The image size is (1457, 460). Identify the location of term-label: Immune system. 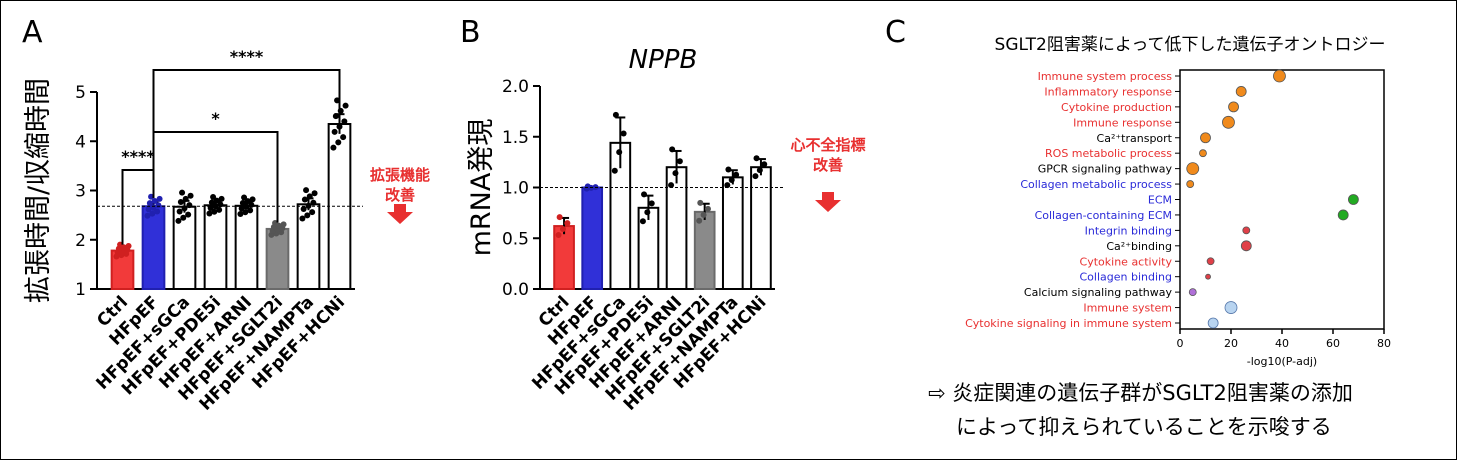
(1127, 308).